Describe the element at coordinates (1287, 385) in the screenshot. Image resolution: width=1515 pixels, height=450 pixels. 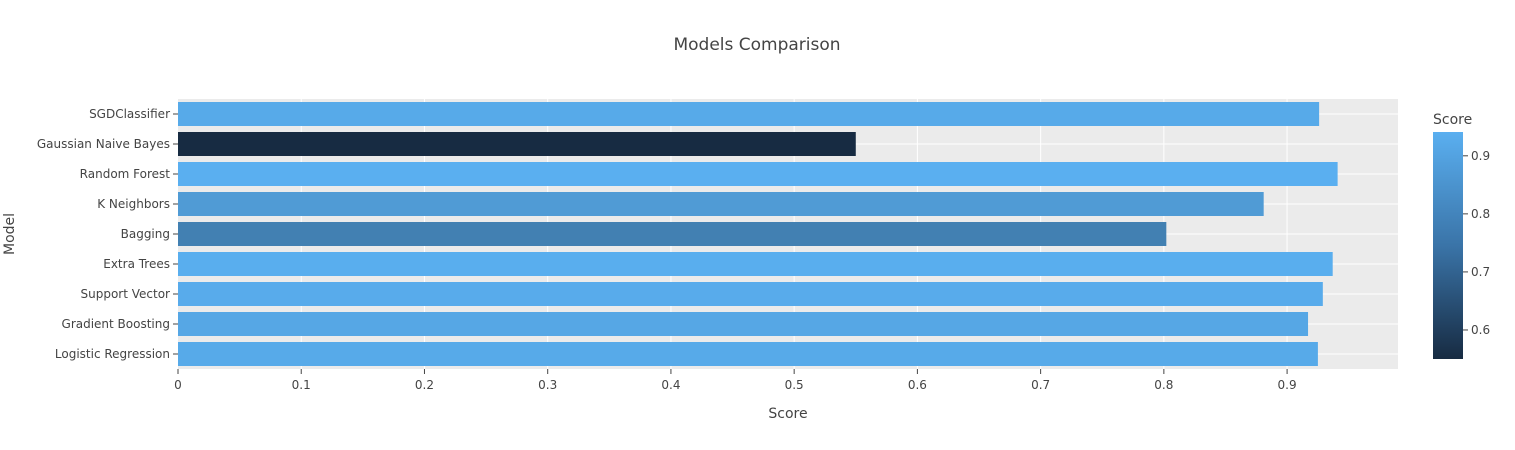
I see `x-tick-label: 0.9` at that location.